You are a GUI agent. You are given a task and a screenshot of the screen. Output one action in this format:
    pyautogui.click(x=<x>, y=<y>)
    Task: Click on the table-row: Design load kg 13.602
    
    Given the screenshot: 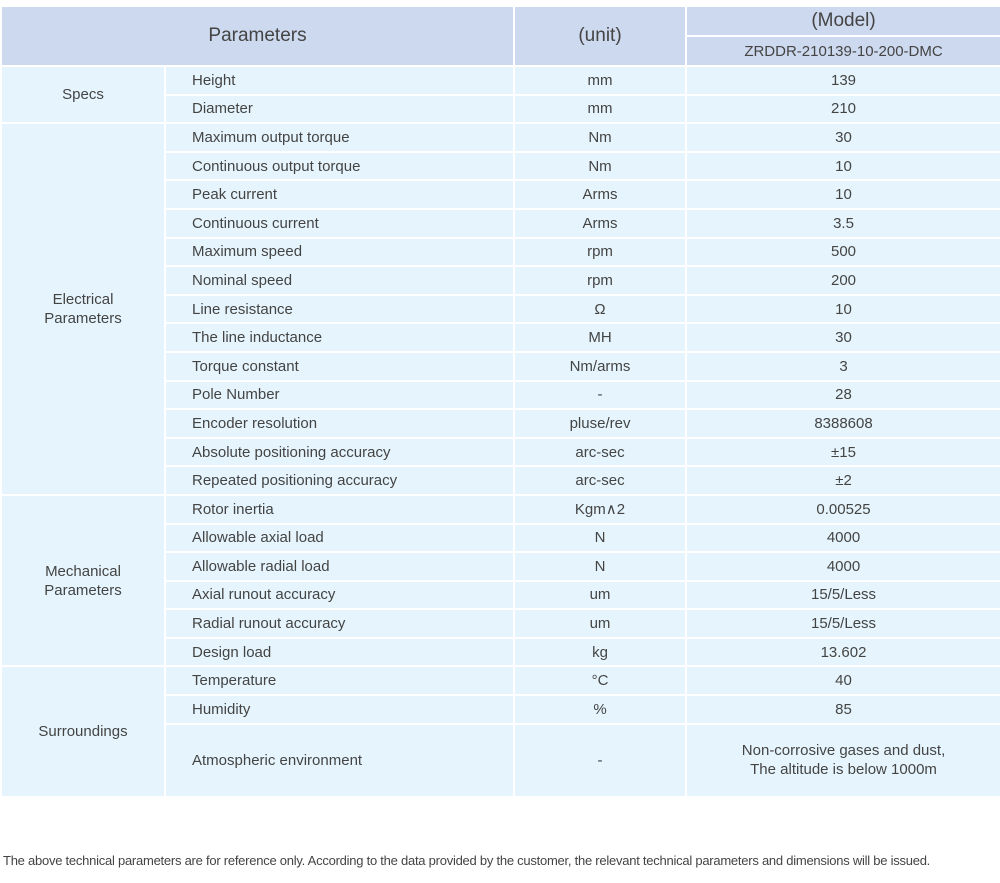 What is the action you would take?
    pyautogui.click(x=500, y=652)
    